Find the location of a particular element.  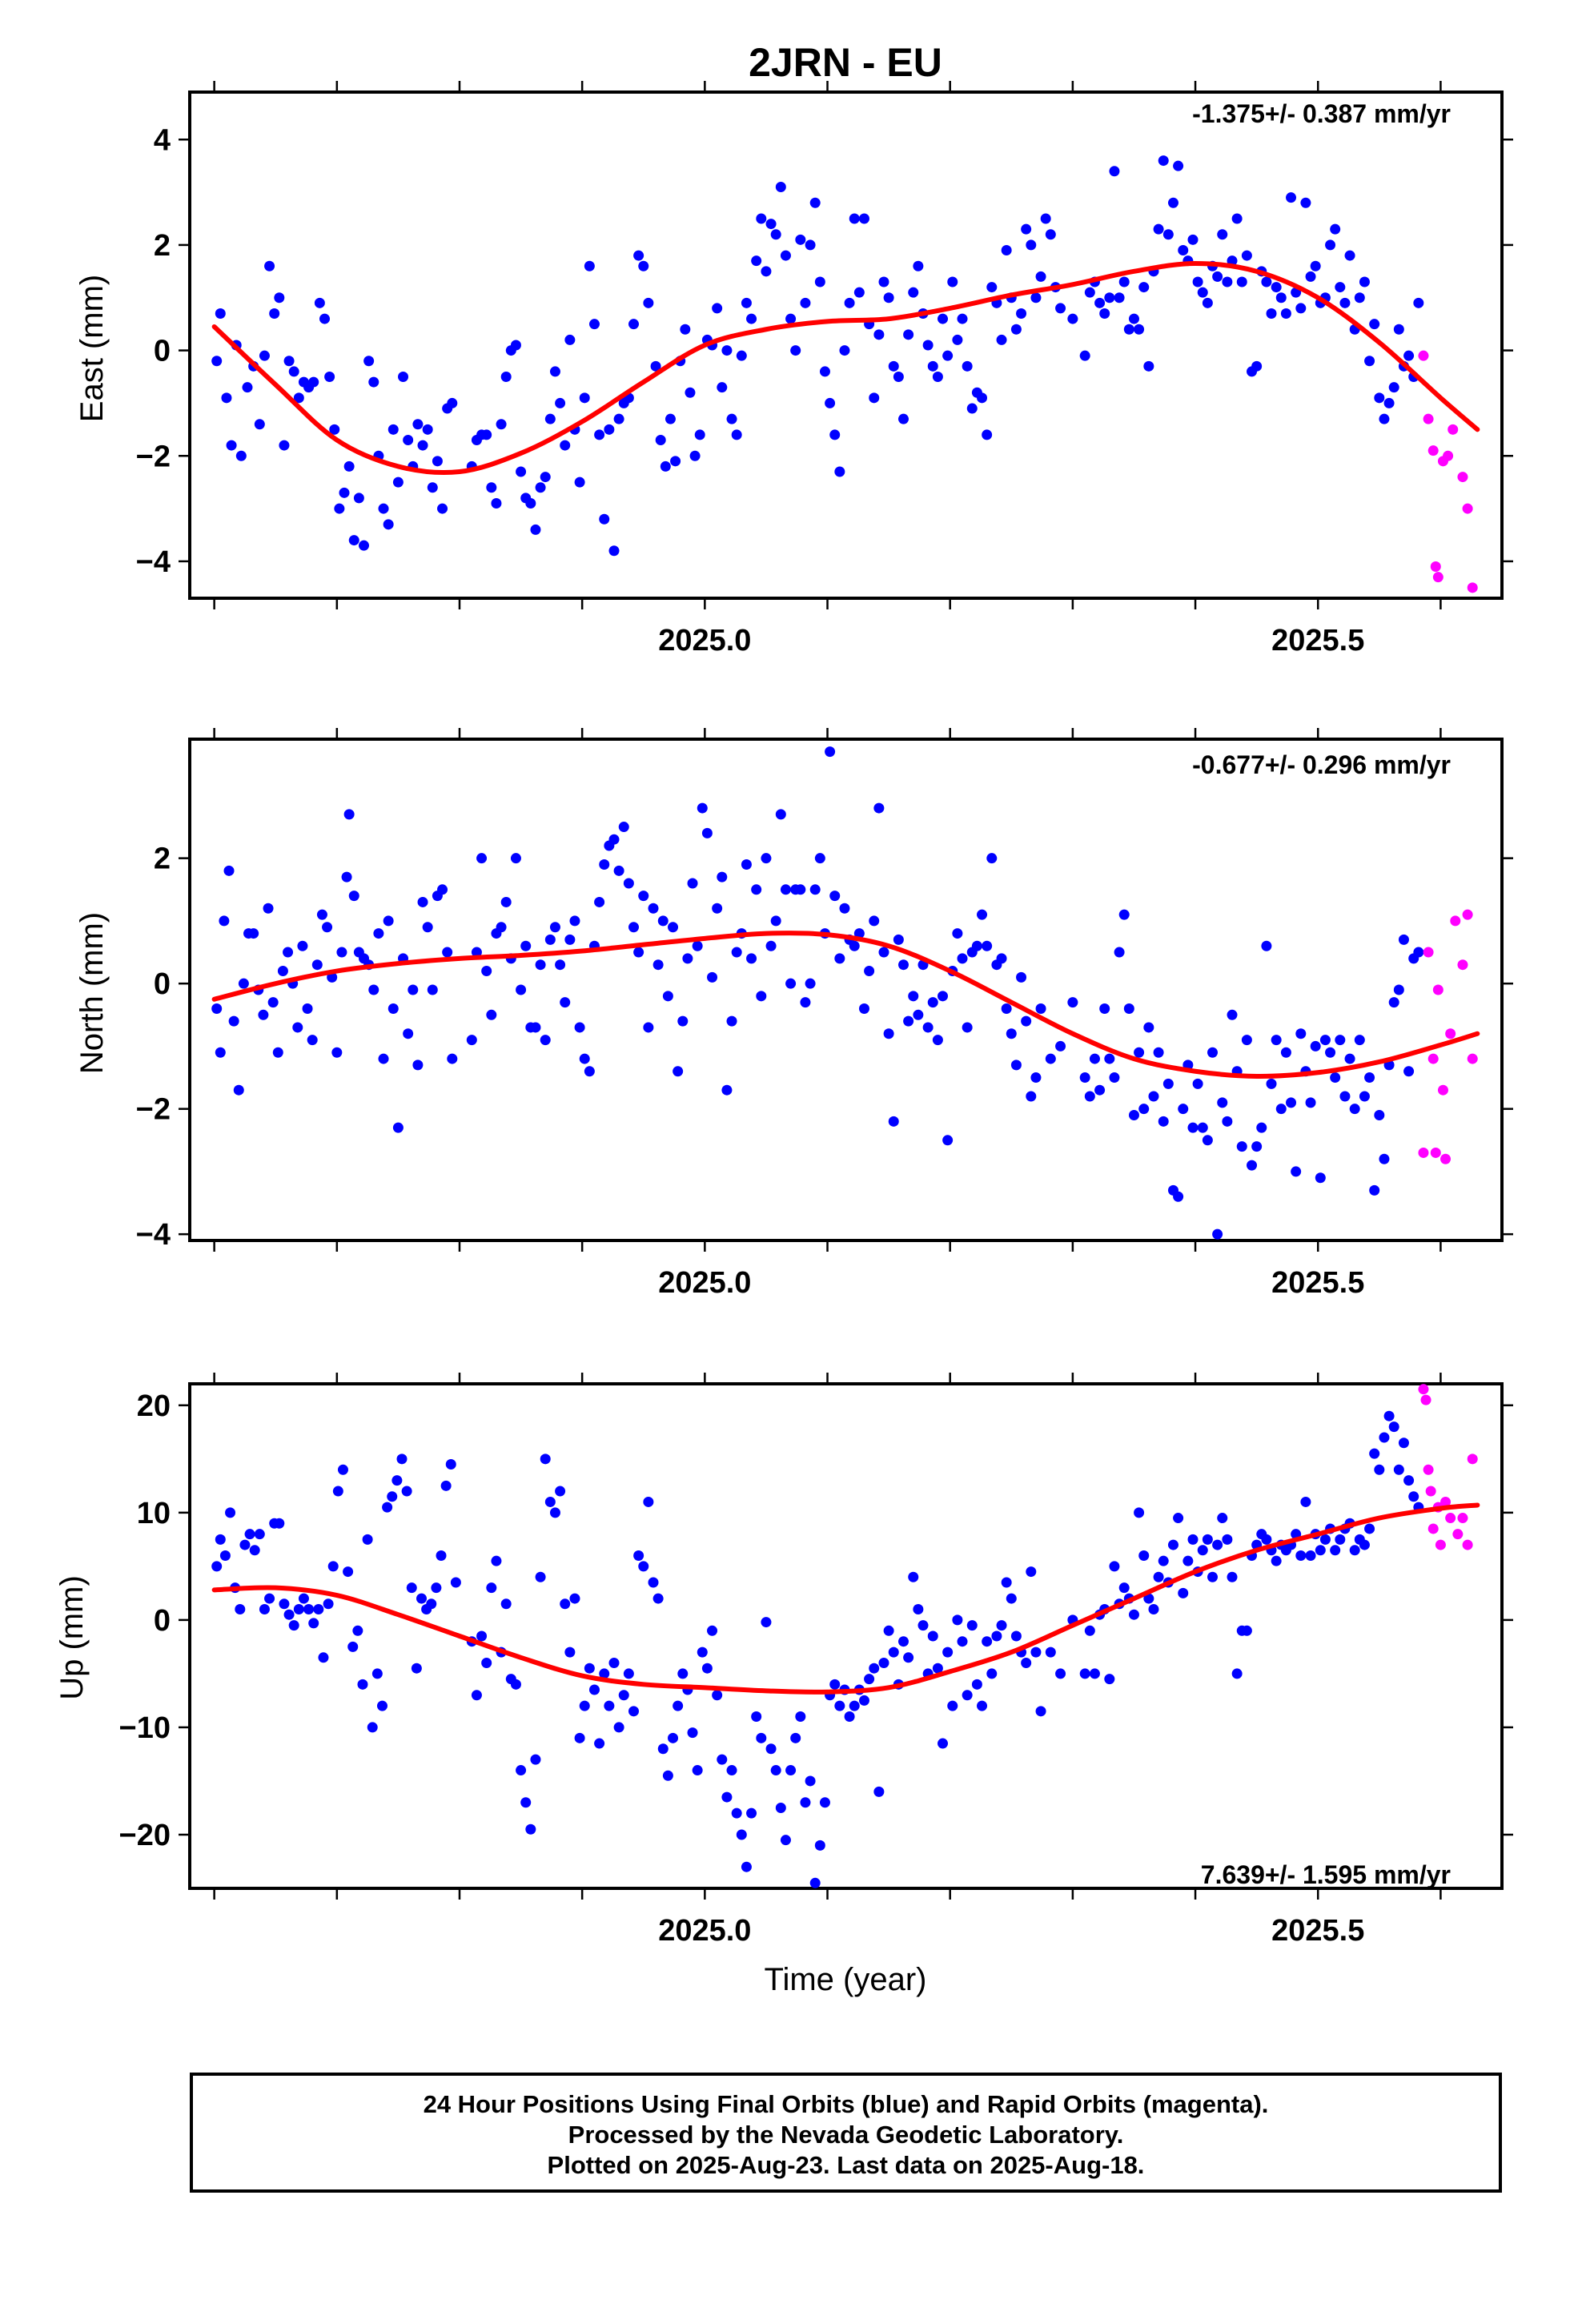

east-y-axis-label: East (mm) is located at coordinates (92, 348).